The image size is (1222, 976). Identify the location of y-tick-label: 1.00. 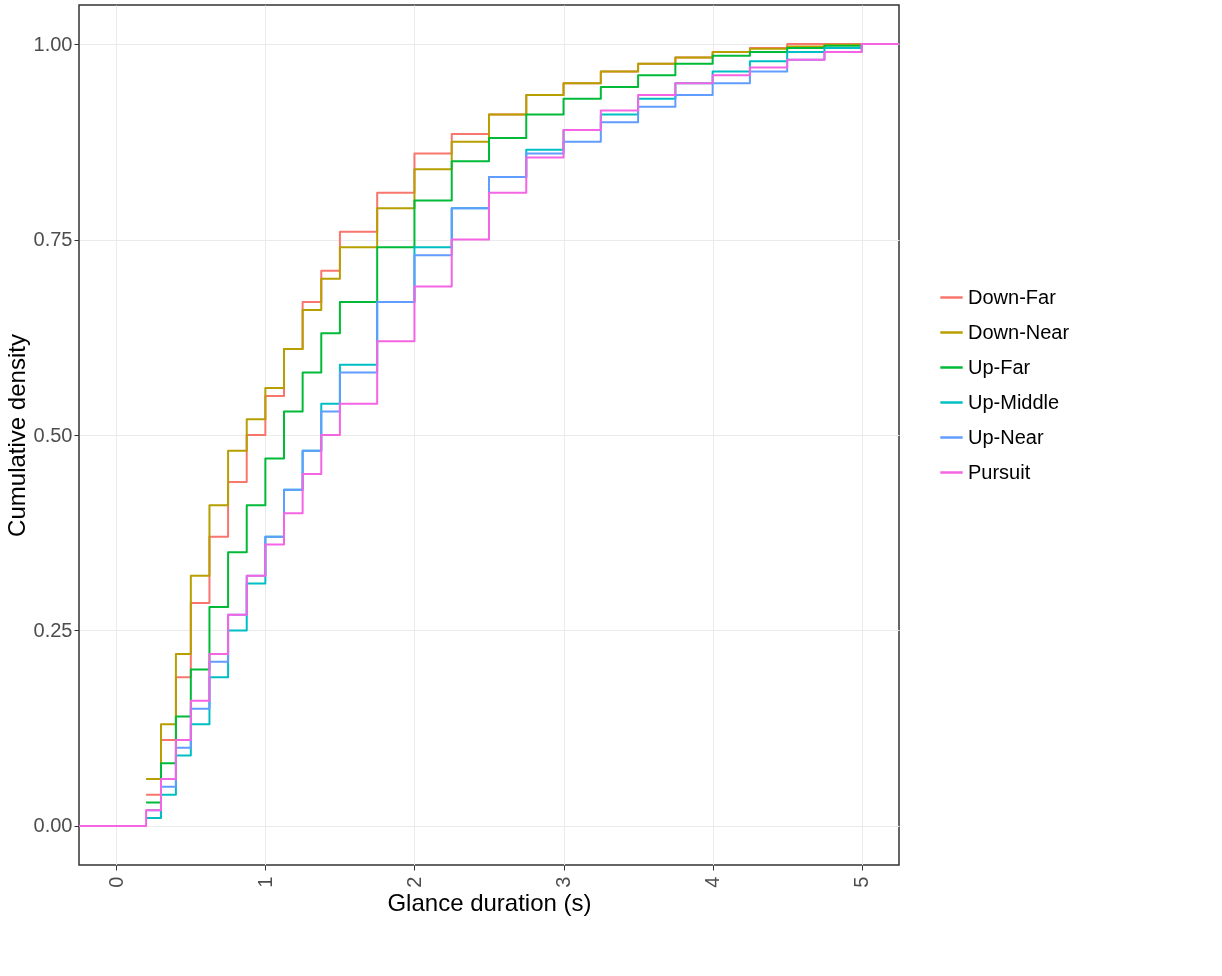
(53, 43).